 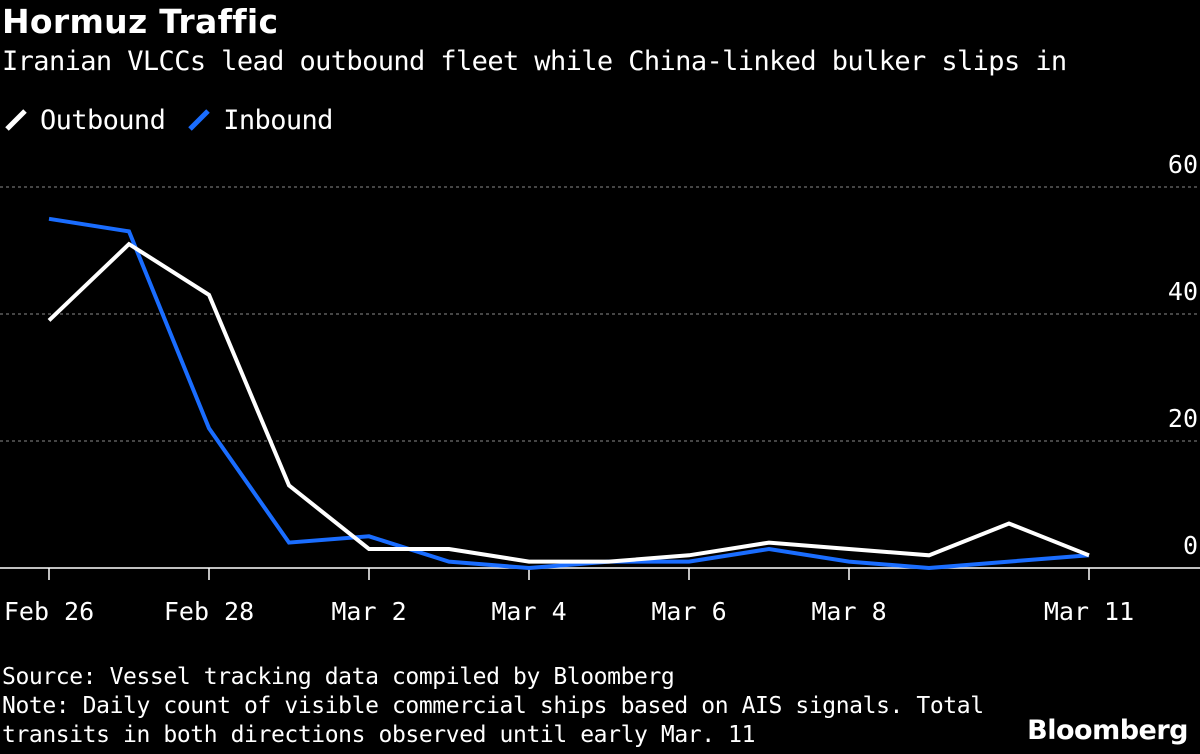 I want to click on legend-item-outbound: Outbound, so click(x=85, y=120).